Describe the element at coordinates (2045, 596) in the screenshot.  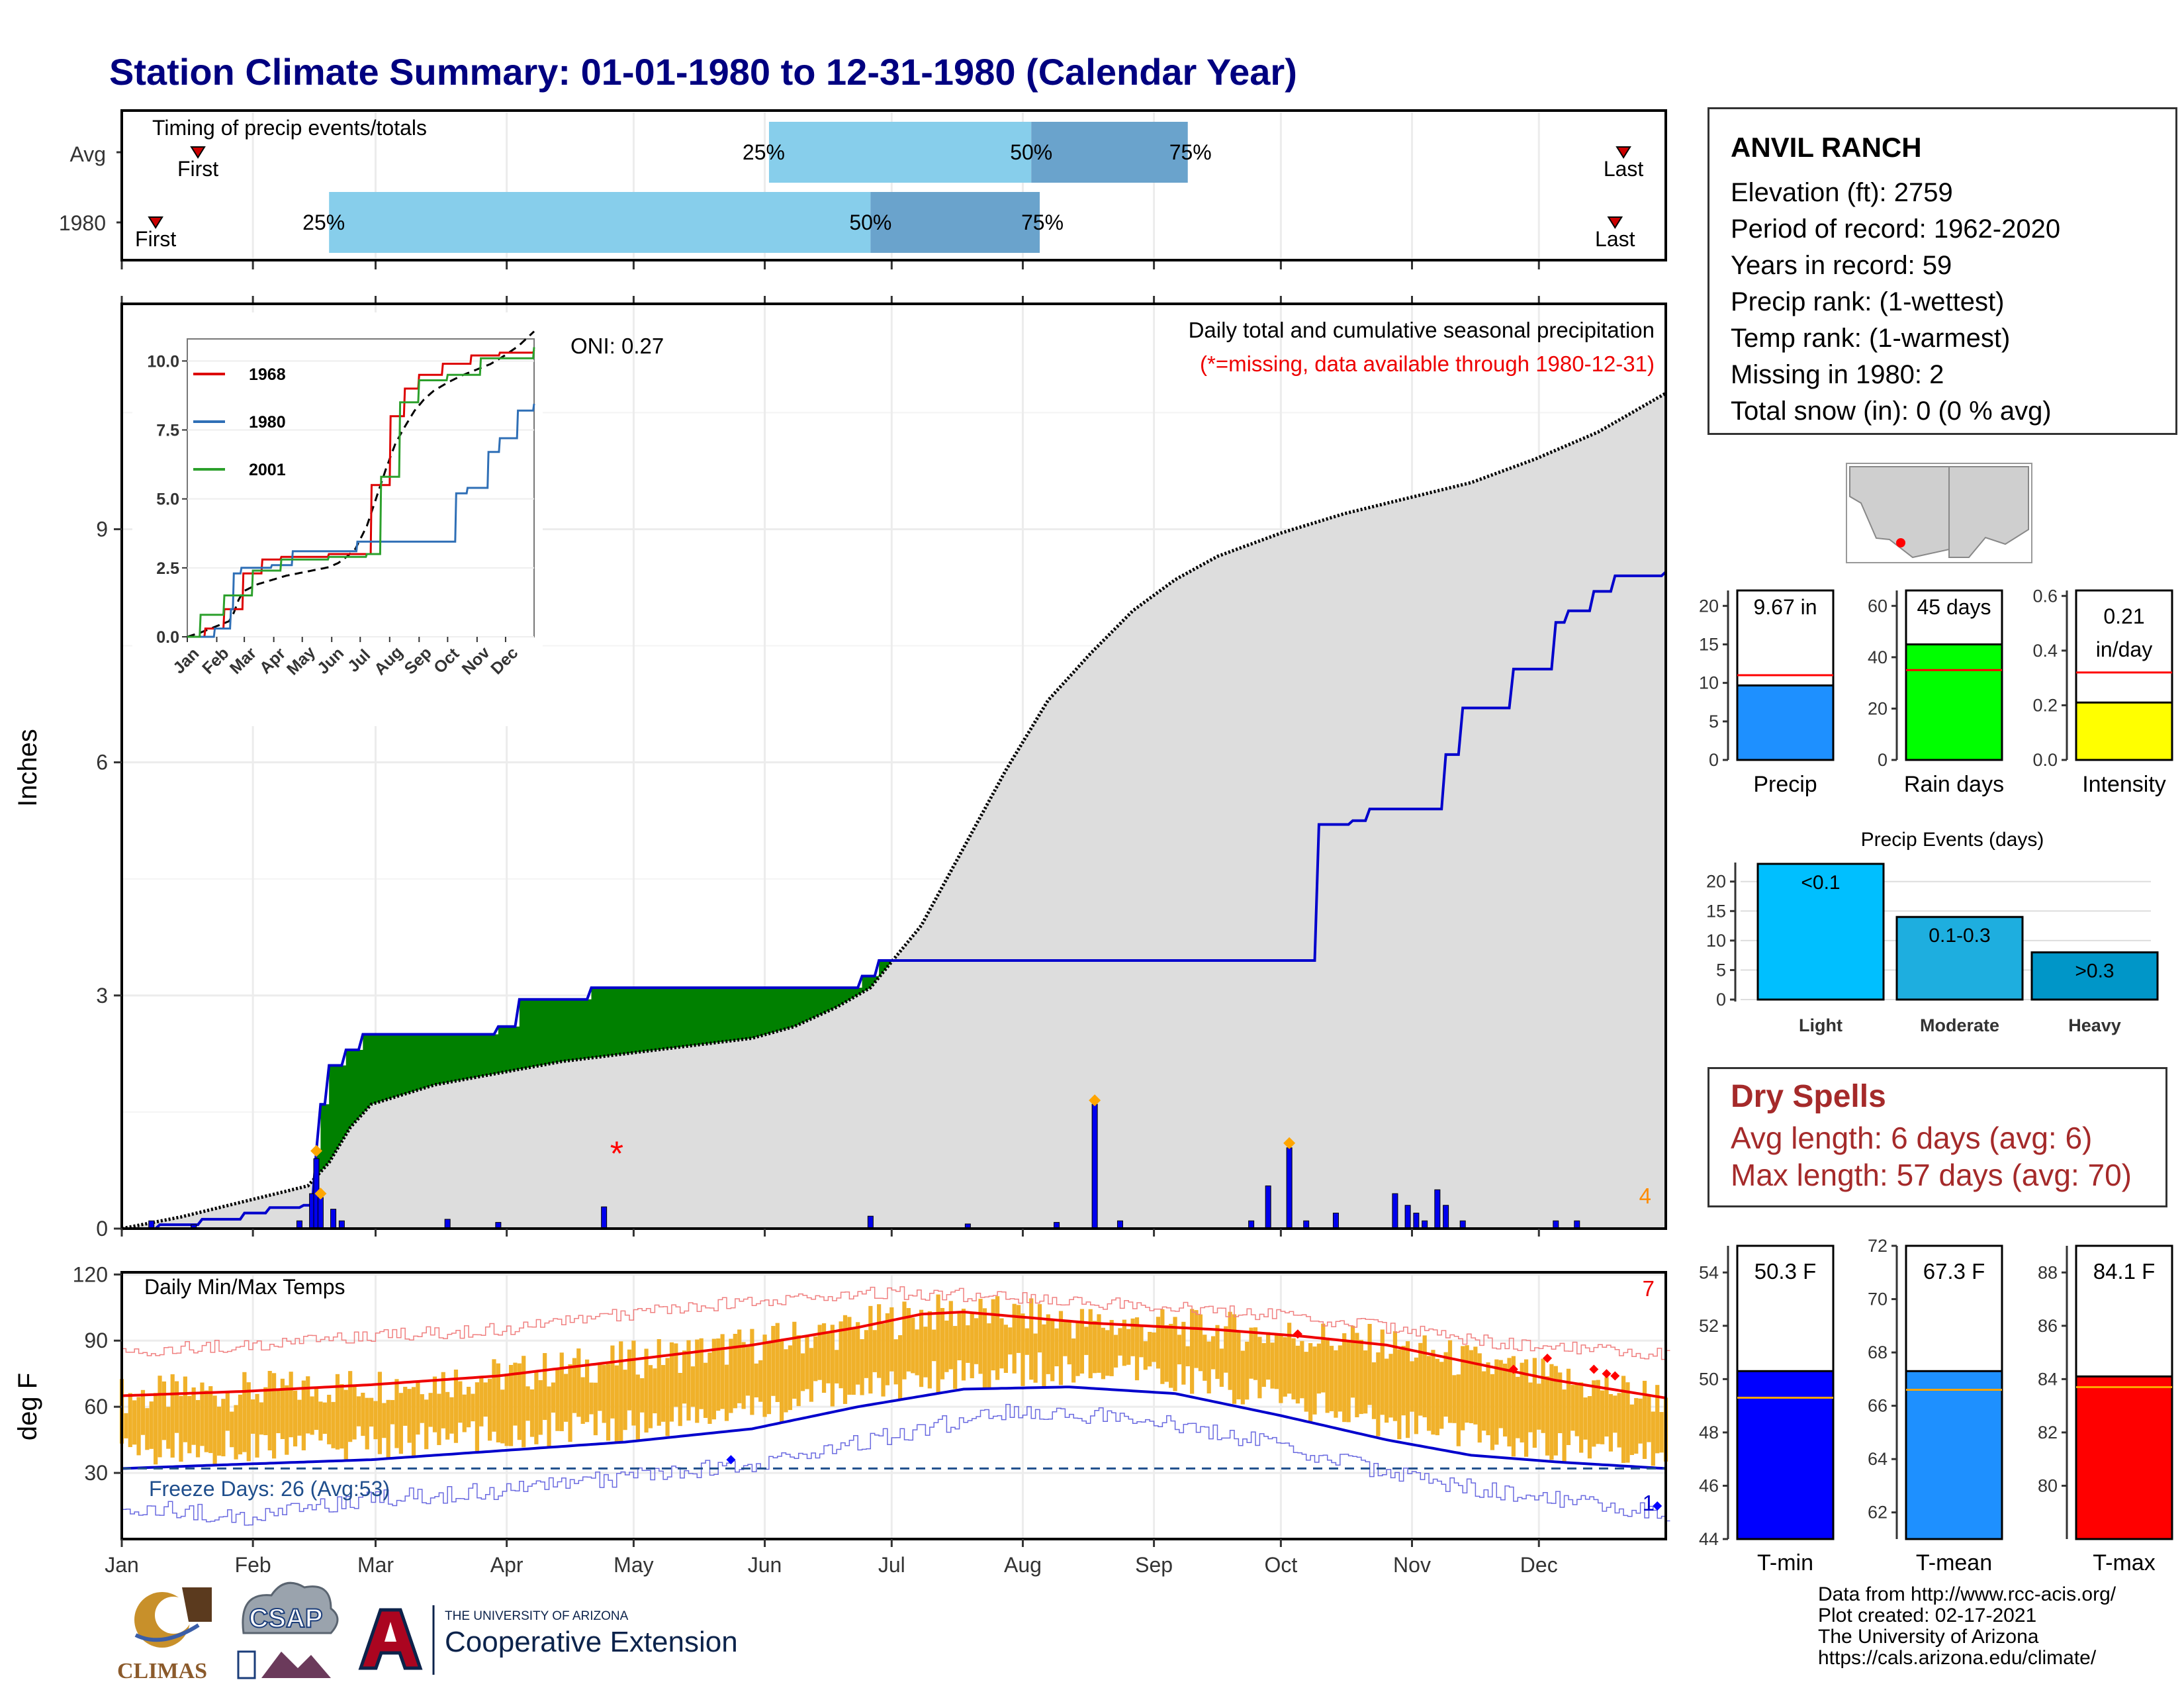
I see `summary-bar-ytick-label: 0.6` at that location.